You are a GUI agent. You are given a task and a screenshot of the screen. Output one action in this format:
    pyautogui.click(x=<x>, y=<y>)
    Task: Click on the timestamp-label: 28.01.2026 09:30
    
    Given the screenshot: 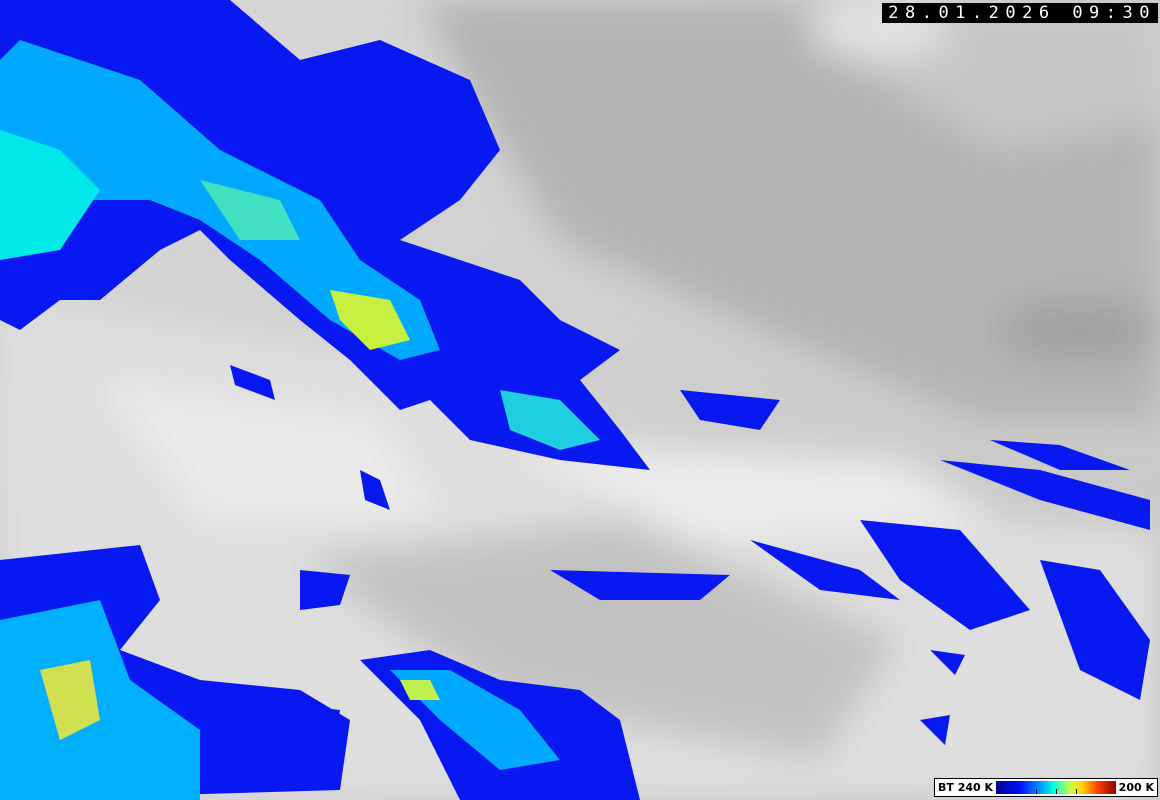 What is the action you would take?
    pyautogui.click(x=1020, y=13)
    